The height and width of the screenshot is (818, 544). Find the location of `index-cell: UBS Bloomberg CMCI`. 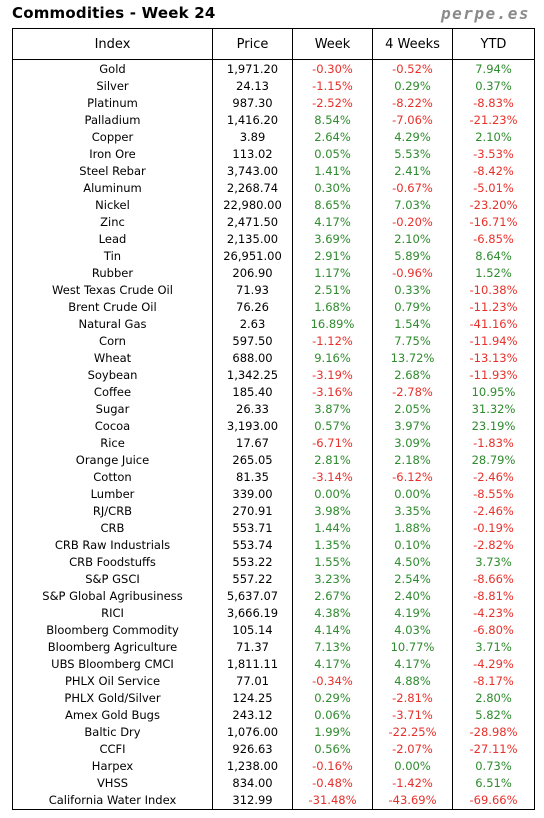

index-cell: UBS Bloomberg CMCI is located at coordinates (112, 664).